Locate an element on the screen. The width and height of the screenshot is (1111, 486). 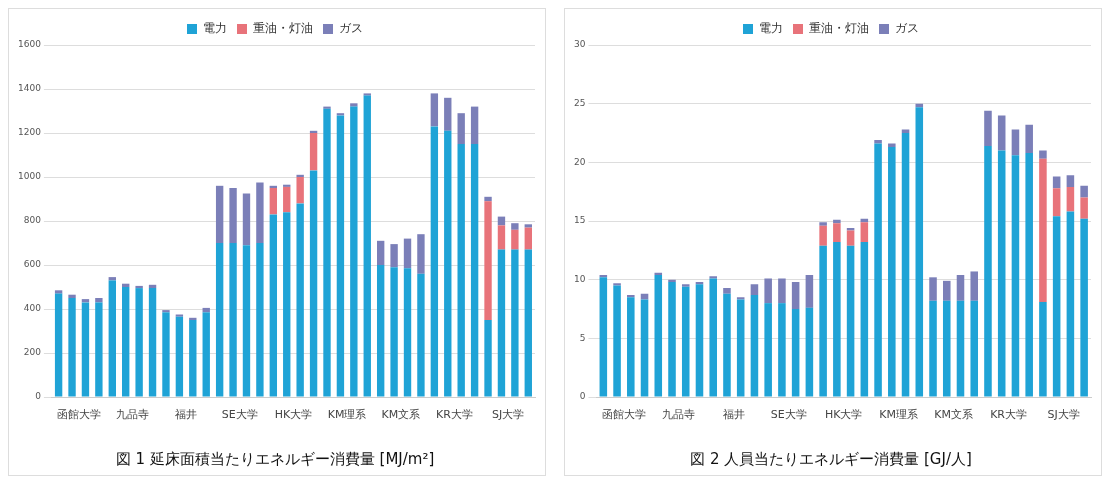
y-tick-label: 800 is located at coordinates (32, 220).